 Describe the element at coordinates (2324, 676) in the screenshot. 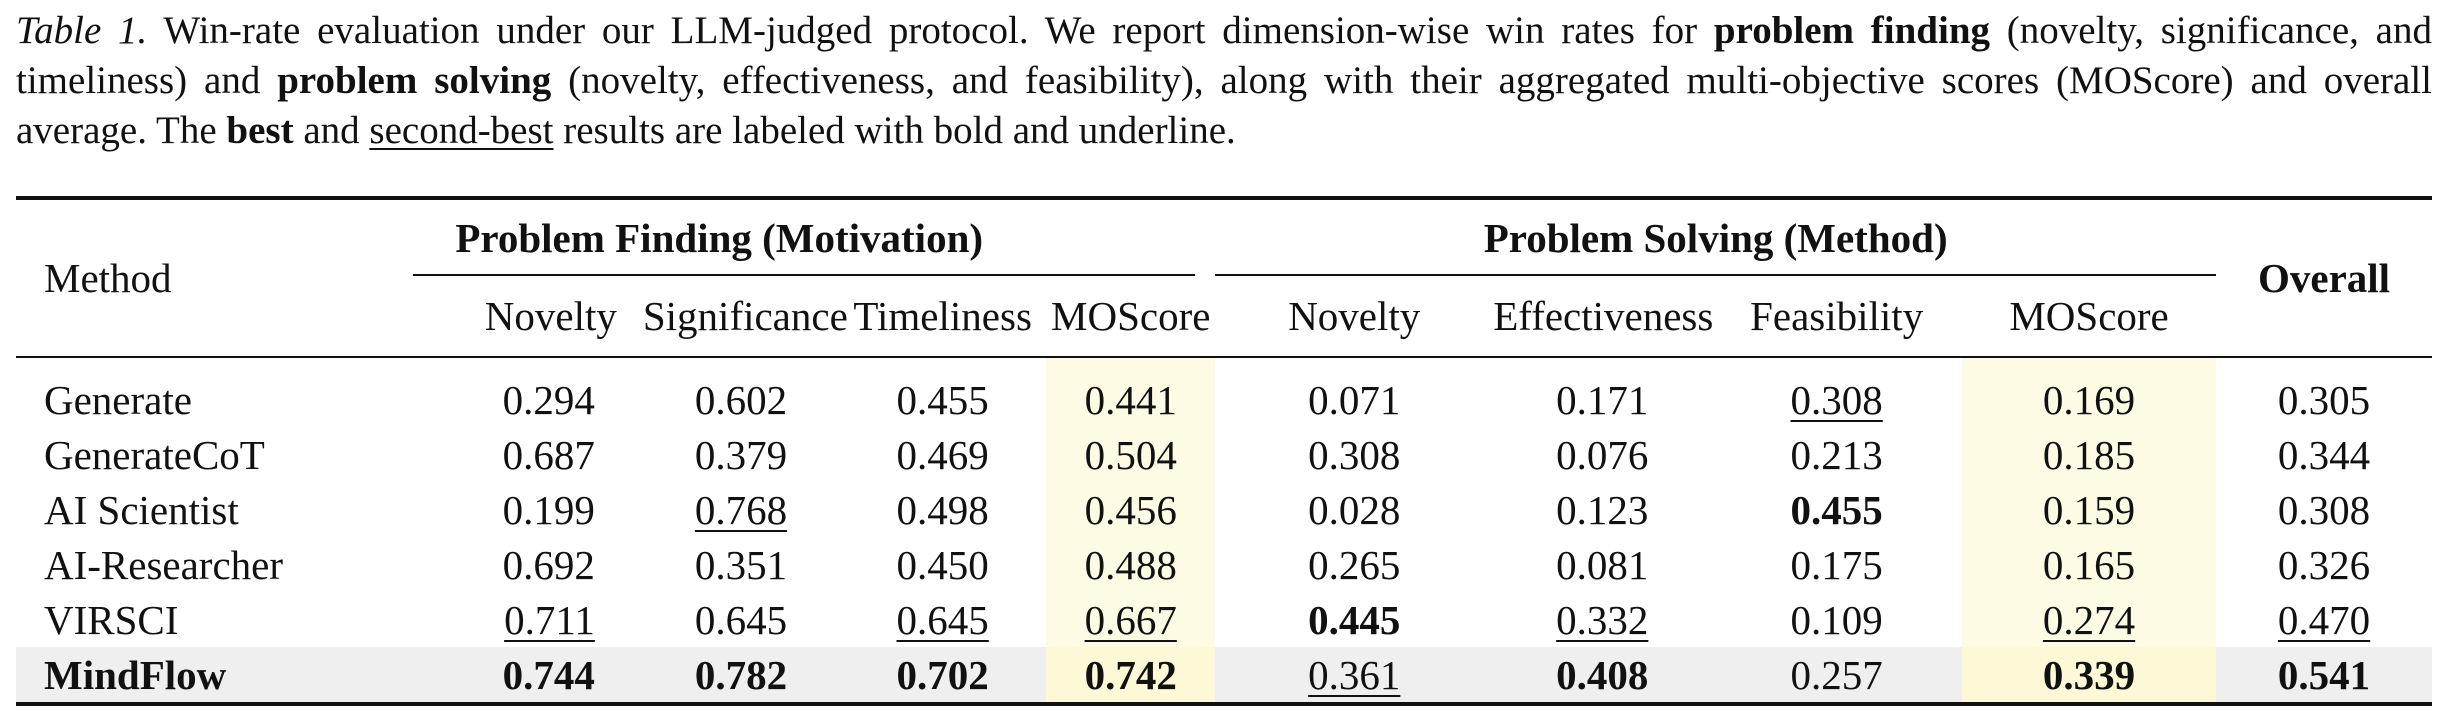

I see `best-value: 0.541` at that location.